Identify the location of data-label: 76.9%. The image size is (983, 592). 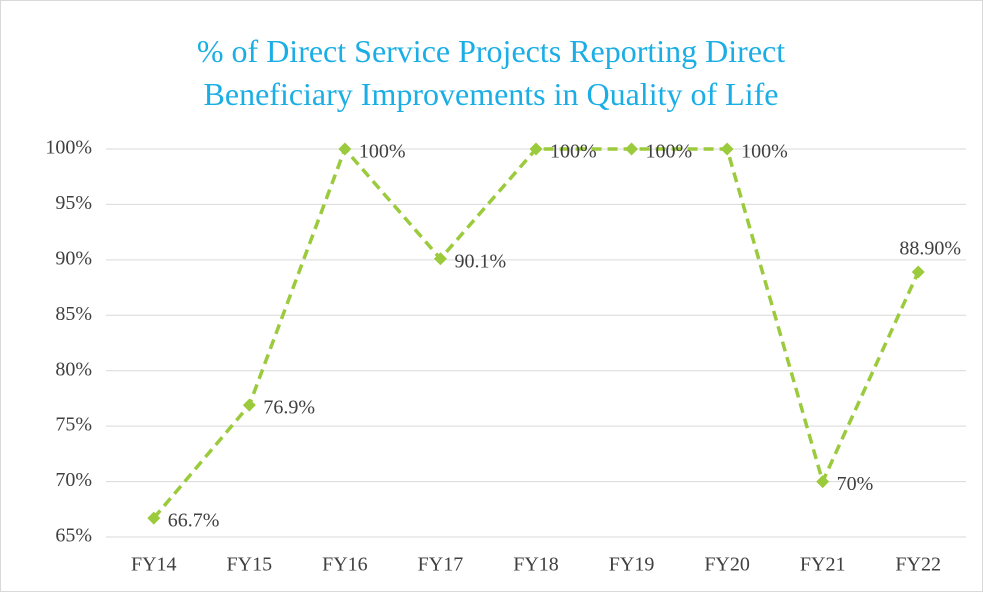
(289, 408).